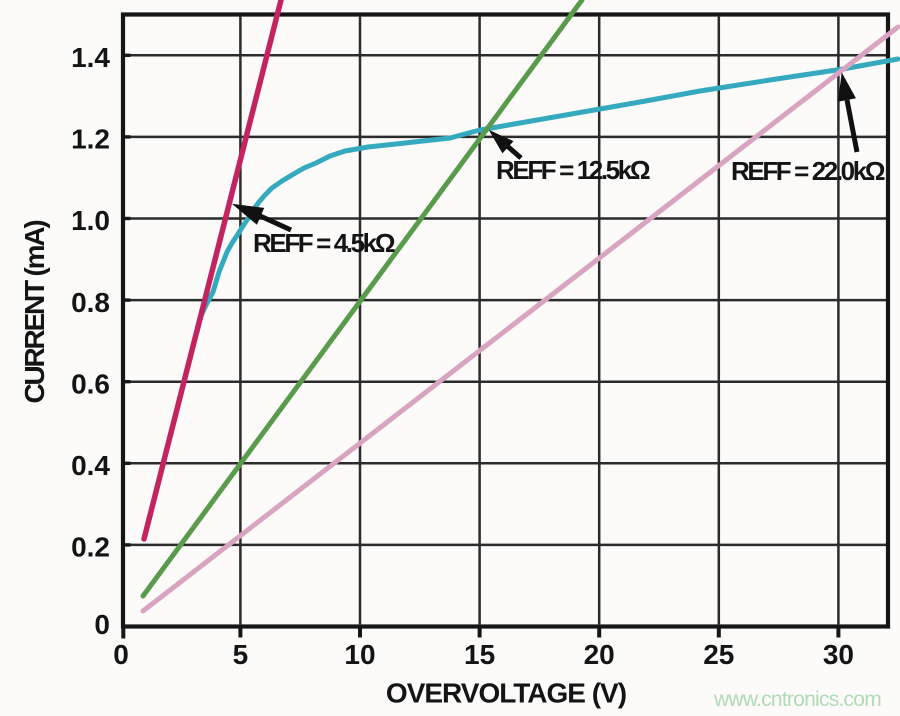 This screenshot has height=716, width=900. I want to click on svg-text: 1.0, so click(90, 220).